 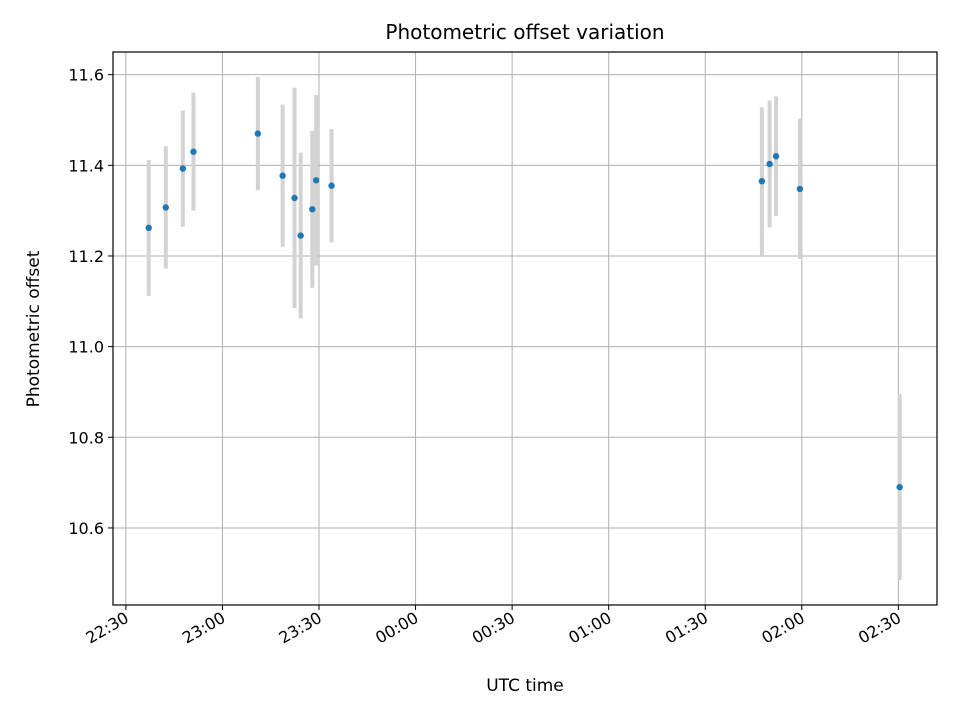 I want to click on y-tick-label: 11.0, so click(x=86, y=347).